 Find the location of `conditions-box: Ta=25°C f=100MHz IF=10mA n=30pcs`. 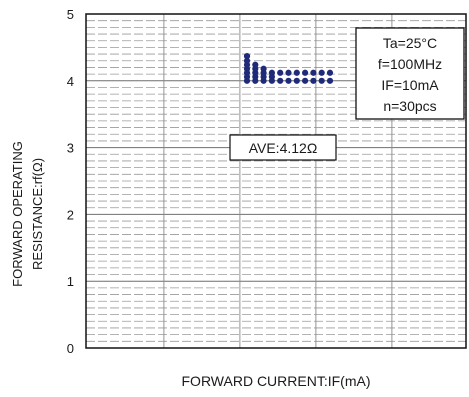

conditions-box: Ta=25°C f=100MHz IF=10mA n=30pcs is located at coordinates (410, 73).